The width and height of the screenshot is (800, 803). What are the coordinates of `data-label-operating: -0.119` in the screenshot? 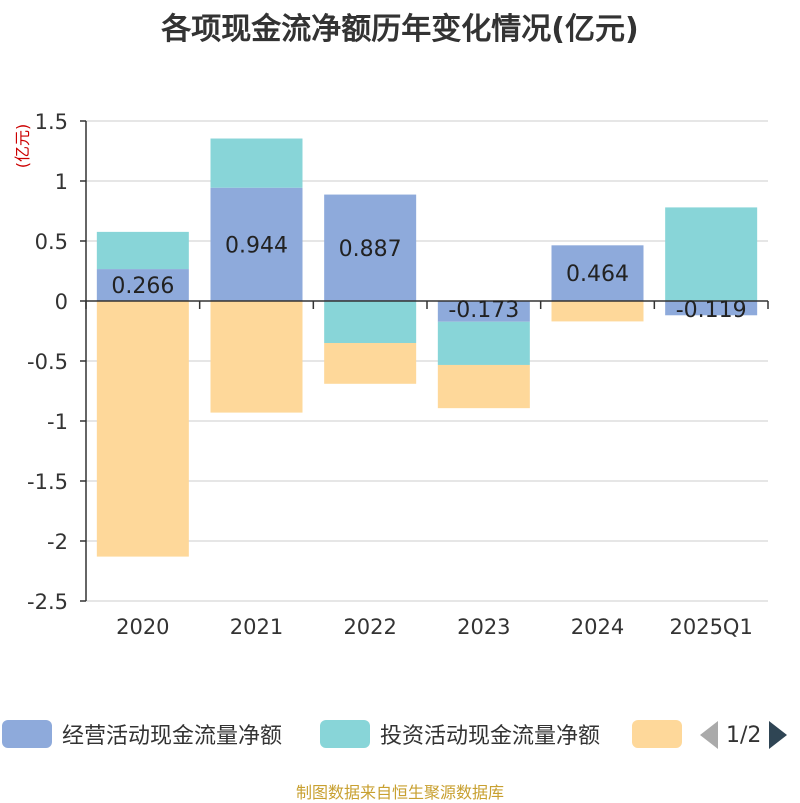 It's located at (711, 310).